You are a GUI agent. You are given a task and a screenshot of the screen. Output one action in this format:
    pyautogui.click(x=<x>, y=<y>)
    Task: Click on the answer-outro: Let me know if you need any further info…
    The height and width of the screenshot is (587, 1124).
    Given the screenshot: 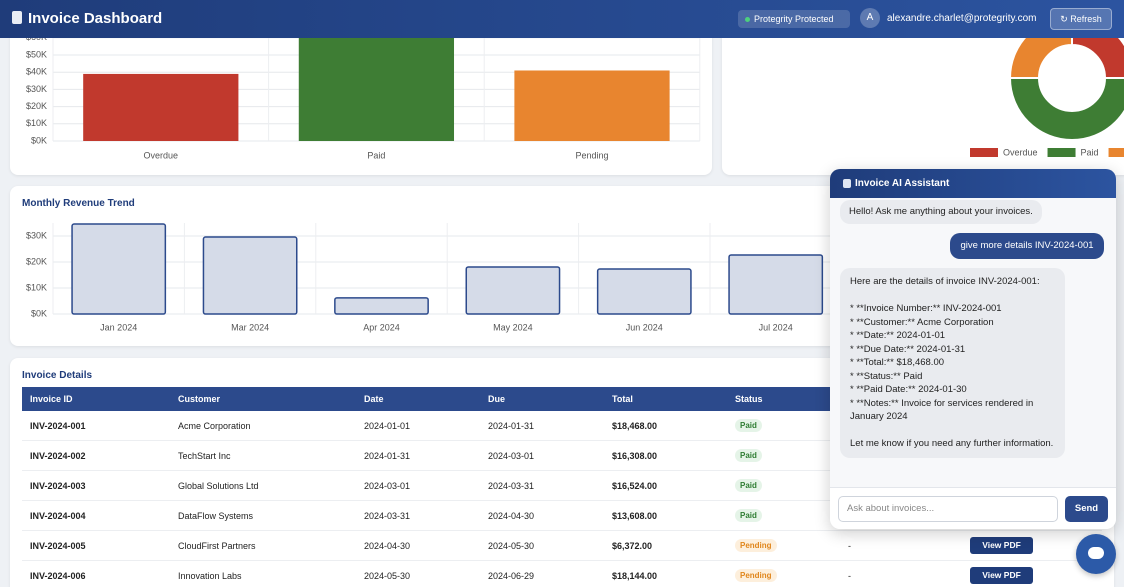 What is the action you would take?
    pyautogui.click(x=952, y=443)
    